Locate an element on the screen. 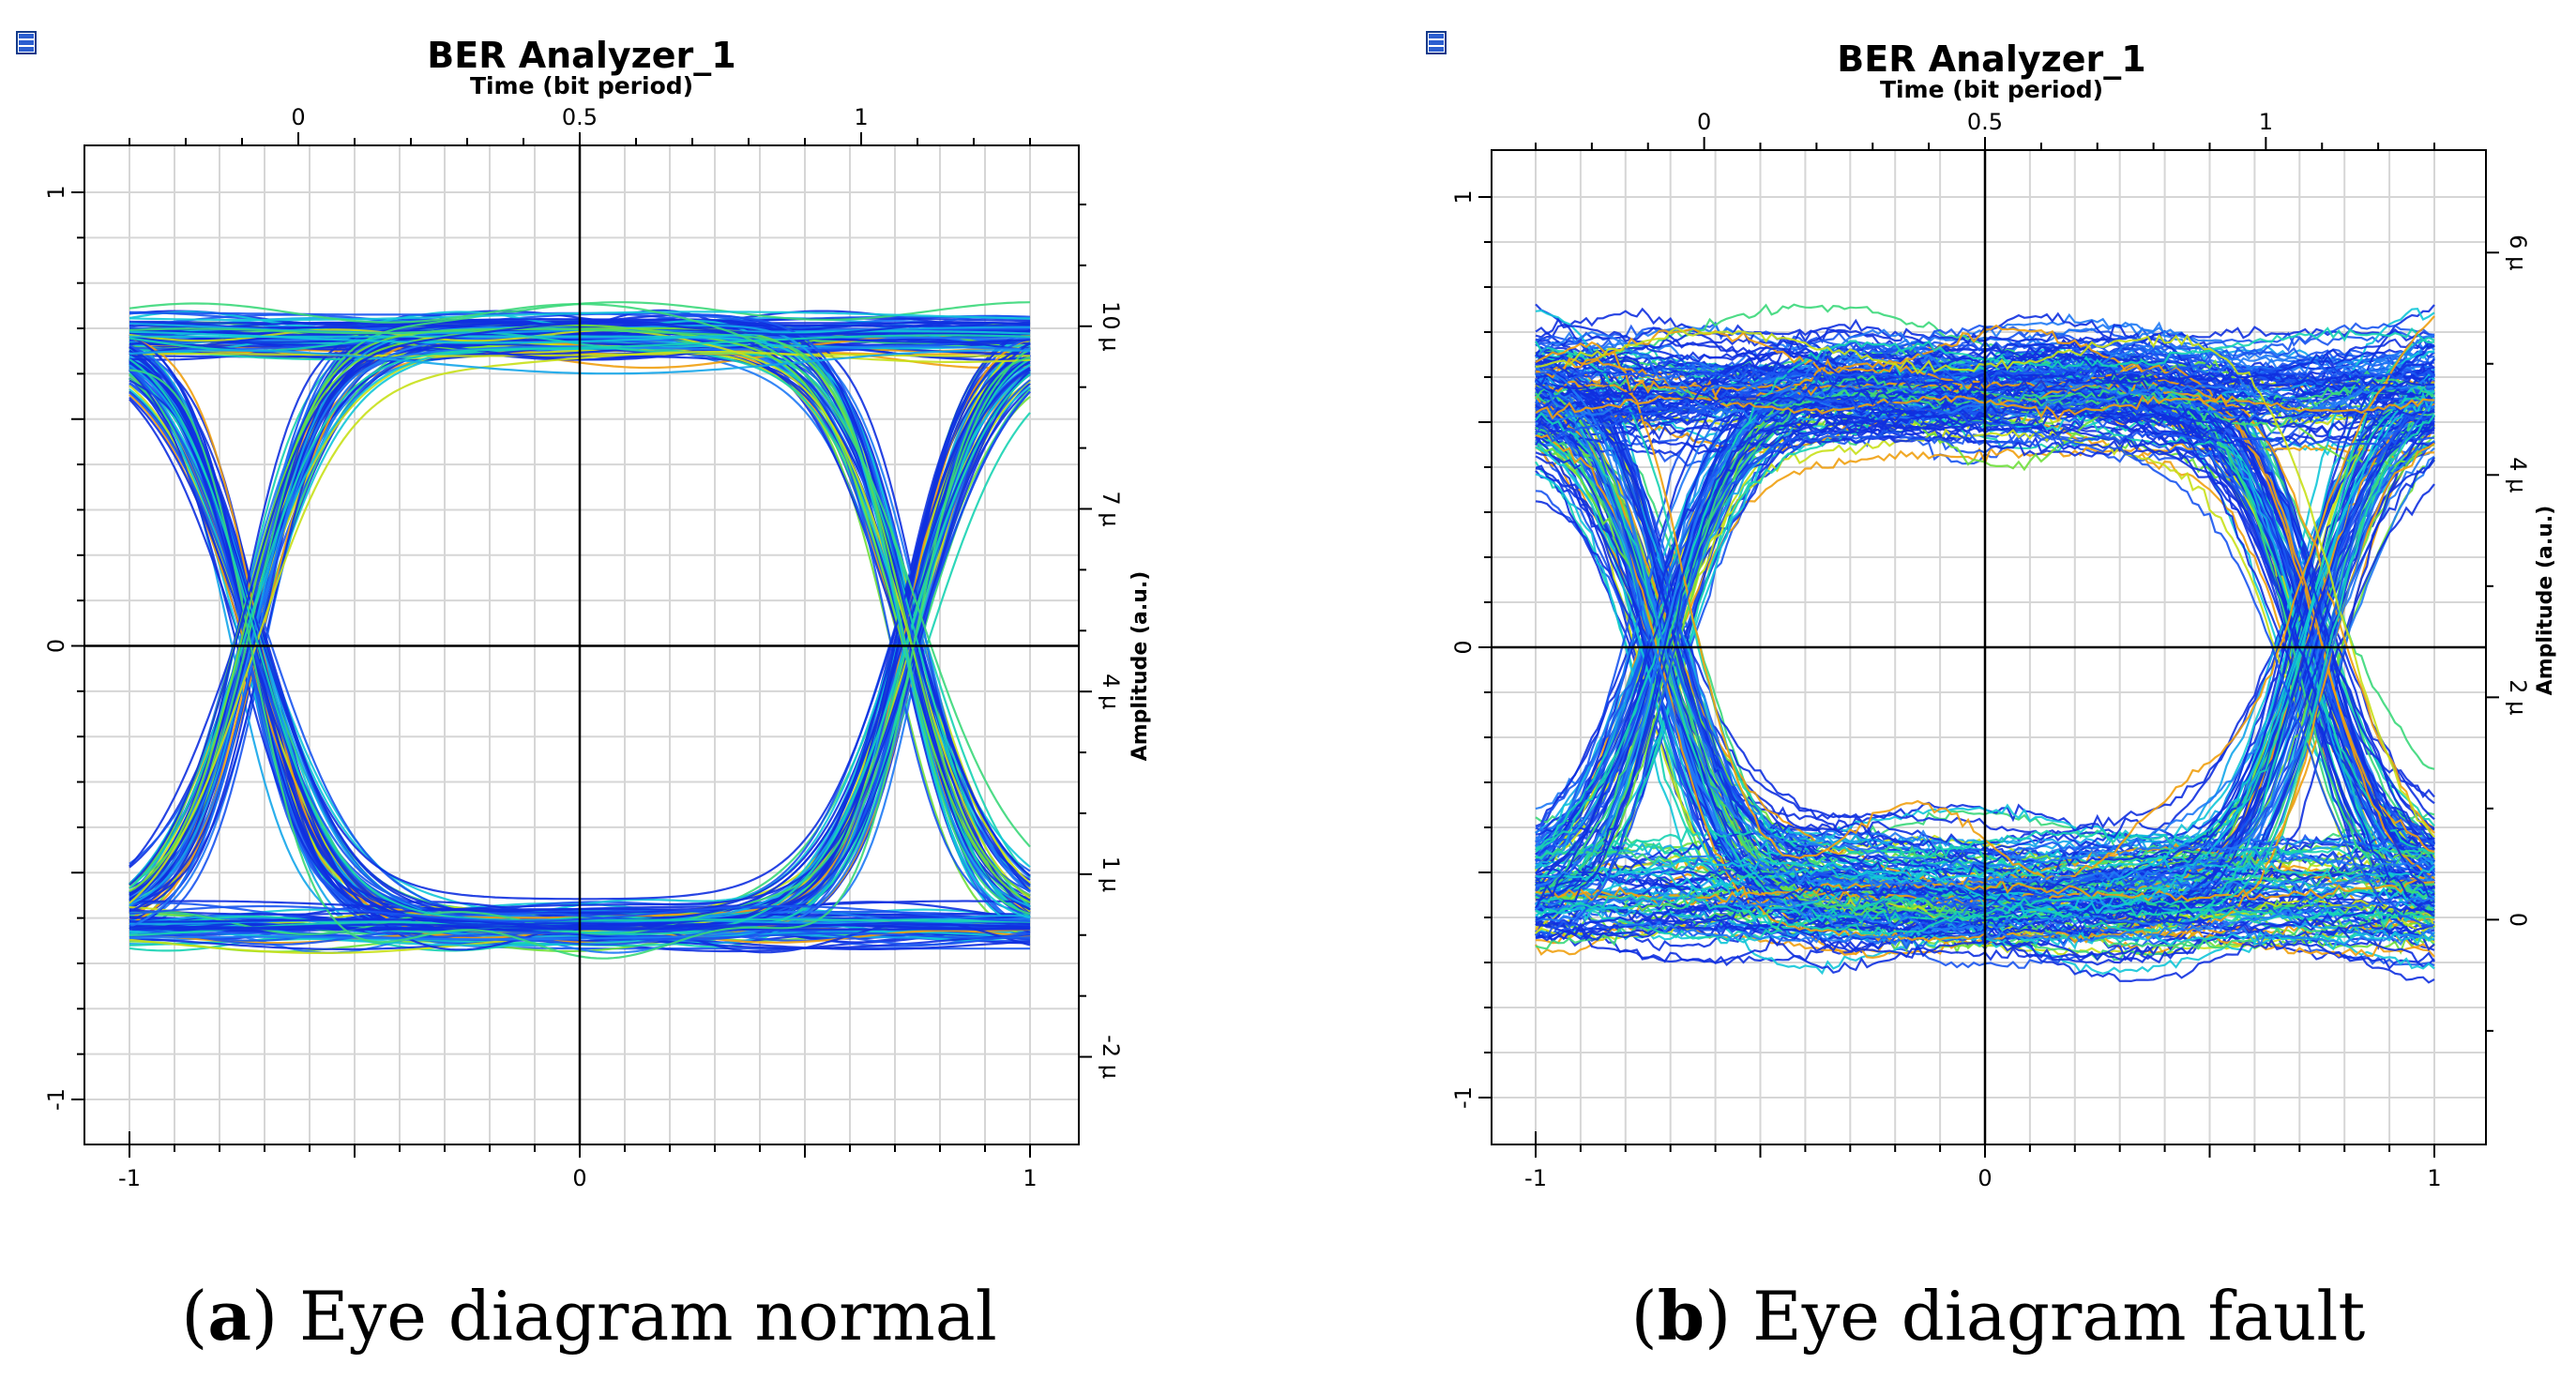 The width and height of the screenshot is (2576, 1379). right-tick-label: 7 μ is located at coordinates (1111, 509).